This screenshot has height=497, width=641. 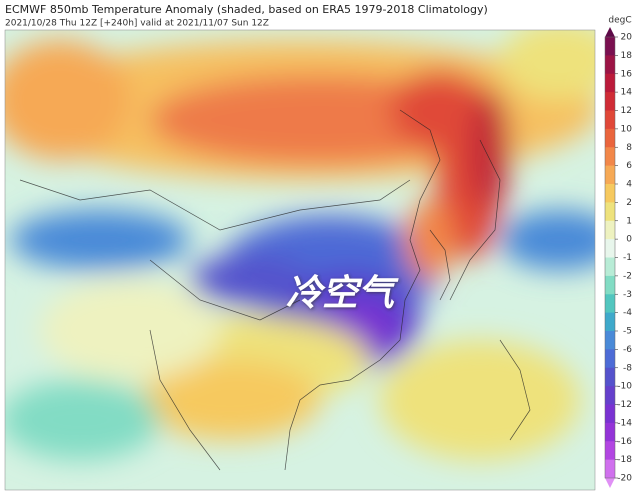 I want to click on colorbar-tick-label: -2, so click(x=627, y=276).